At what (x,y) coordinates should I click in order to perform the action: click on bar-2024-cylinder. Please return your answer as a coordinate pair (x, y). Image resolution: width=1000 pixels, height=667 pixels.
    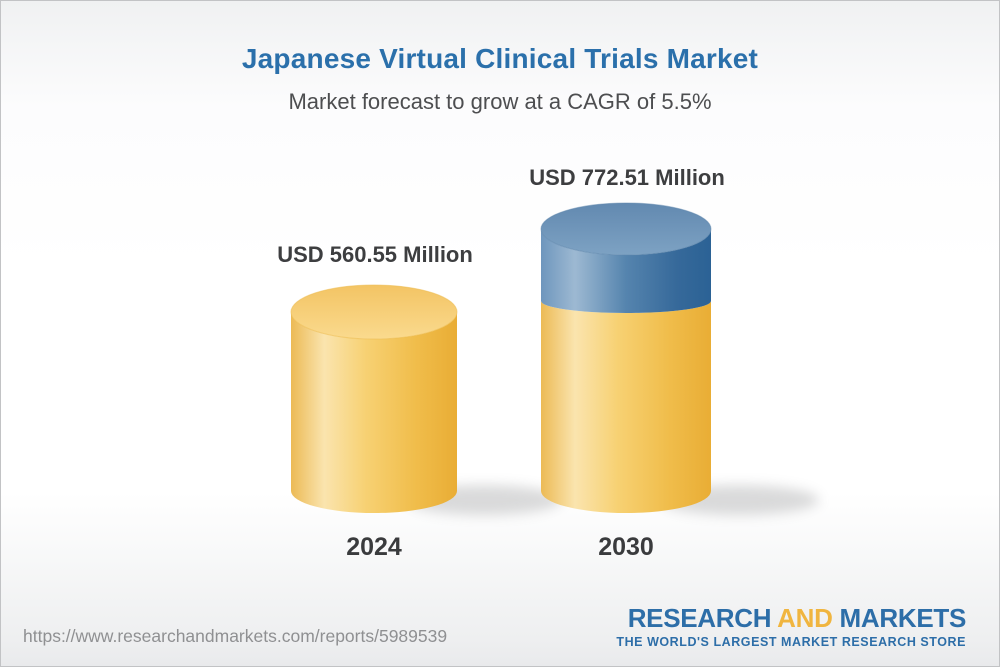
    Looking at the image, I should click on (374, 398).